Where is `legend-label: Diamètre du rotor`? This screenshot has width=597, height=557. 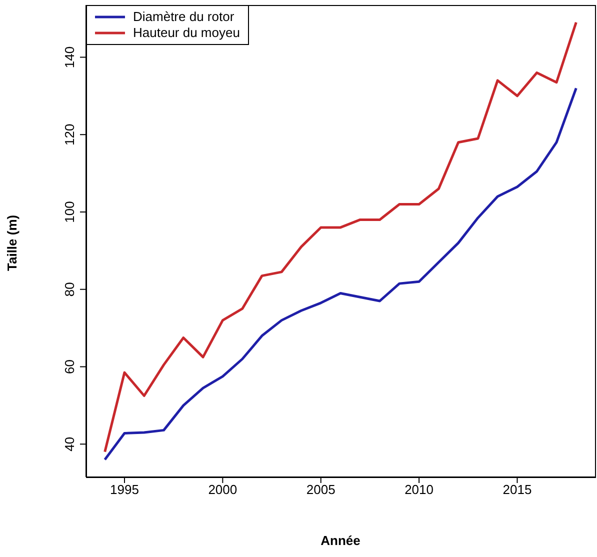
legend-label: Diamètre du rotor is located at coordinates (183, 17).